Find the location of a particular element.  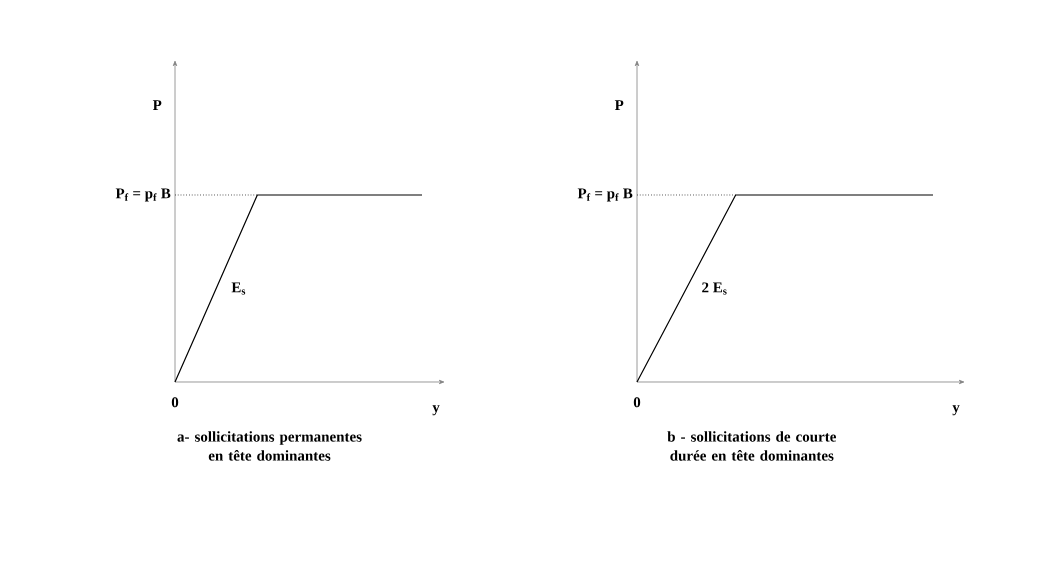

annotation: E$_{s}$ is located at coordinates (238, 288).